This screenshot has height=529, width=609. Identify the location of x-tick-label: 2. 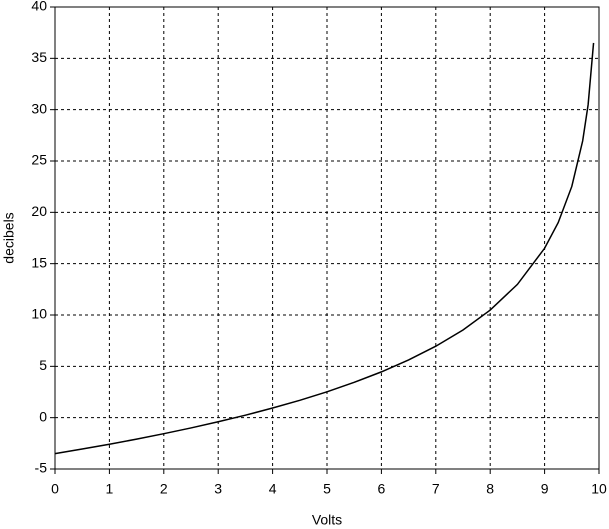
(164, 489).